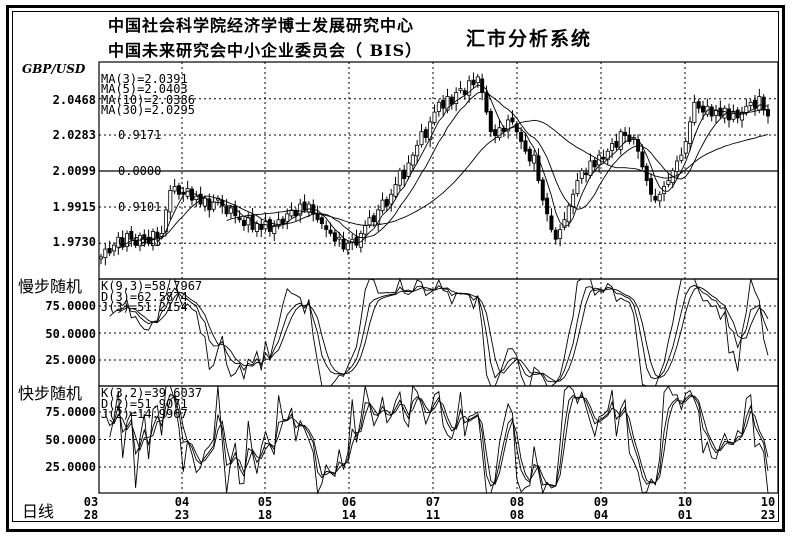 The image size is (792, 536). I want to click on slow-tick: 75.0000, so click(70, 306).